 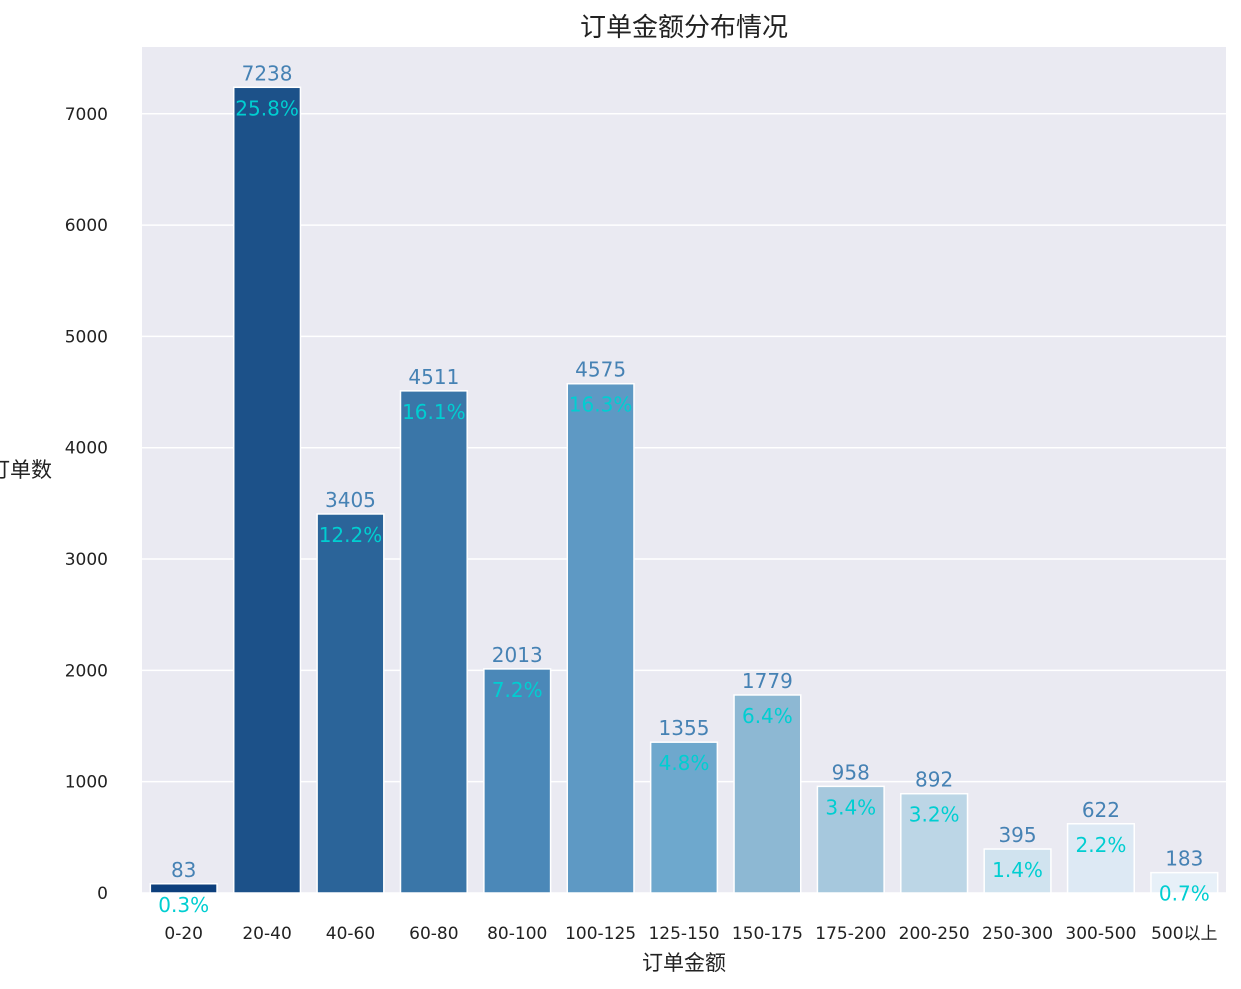 I want to click on x-tick-label: 80-100, so click(x=517, y=934).